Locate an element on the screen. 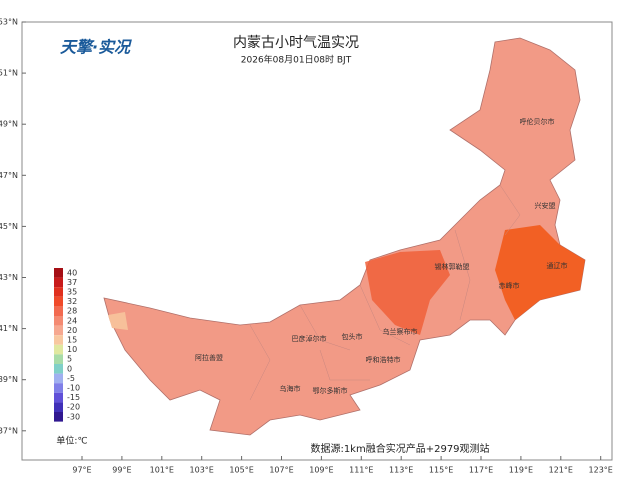  lat-label: 49°N is located at coordinates (9, 124).